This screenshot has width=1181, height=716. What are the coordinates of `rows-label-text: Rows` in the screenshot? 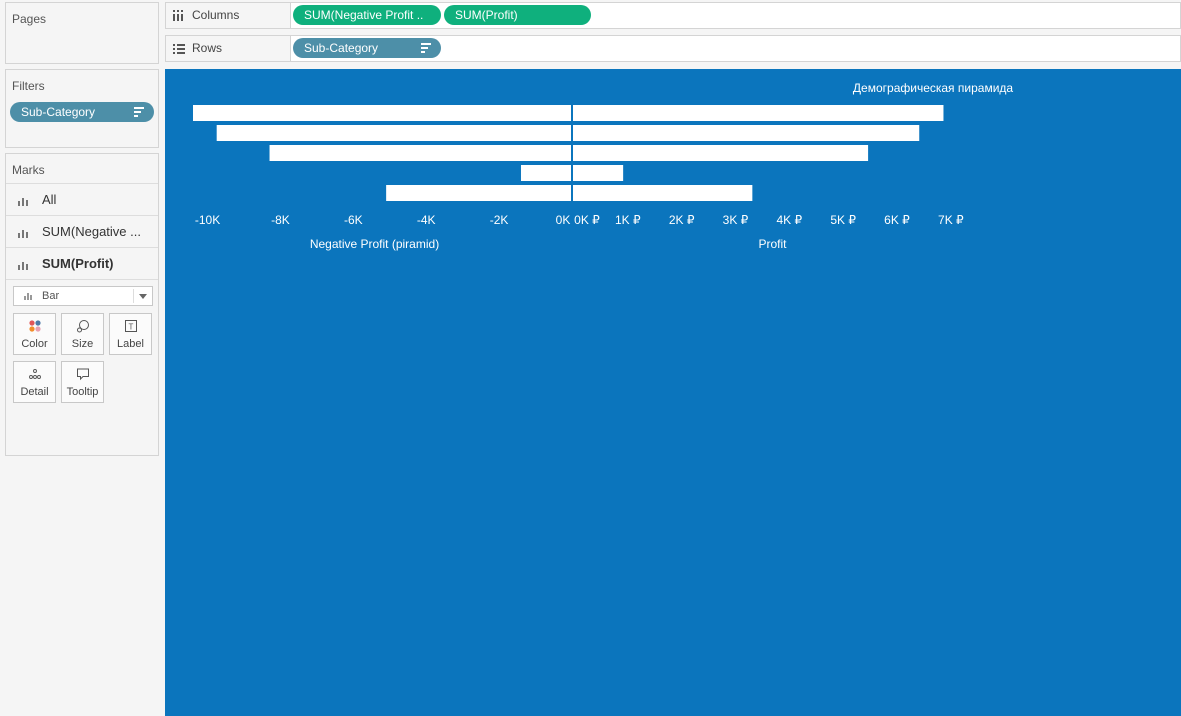 It's located at (207, 48).